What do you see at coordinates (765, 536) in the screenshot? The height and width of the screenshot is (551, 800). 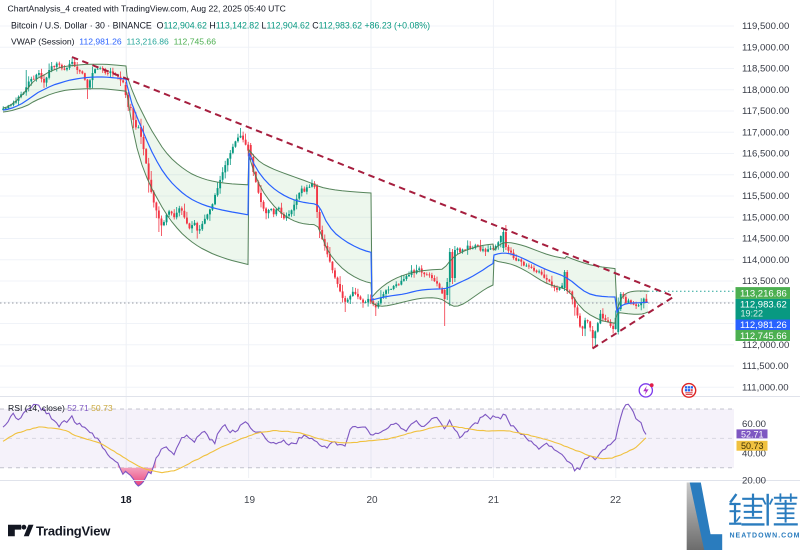 I see `svg-text: NEATDOWN.COM` at bounding box center [765, 536].